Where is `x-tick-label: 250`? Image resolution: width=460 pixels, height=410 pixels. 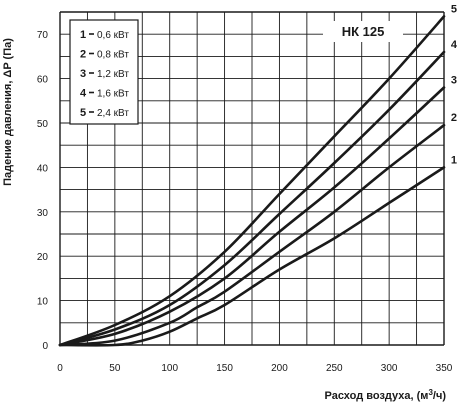
x-tick-label: 250 is located at coordinates (334, 368).